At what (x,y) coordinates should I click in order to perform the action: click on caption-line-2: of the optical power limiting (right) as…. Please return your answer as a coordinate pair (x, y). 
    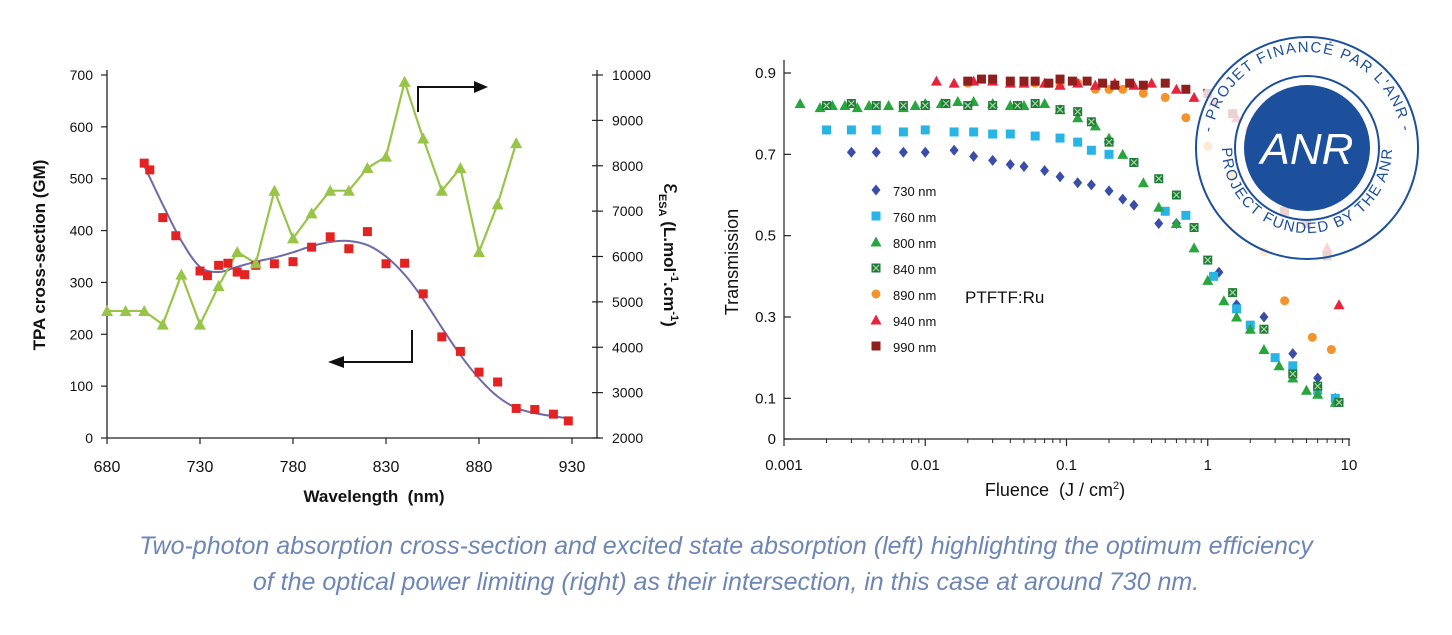
    Looking at the image, I should click on (726, 582).